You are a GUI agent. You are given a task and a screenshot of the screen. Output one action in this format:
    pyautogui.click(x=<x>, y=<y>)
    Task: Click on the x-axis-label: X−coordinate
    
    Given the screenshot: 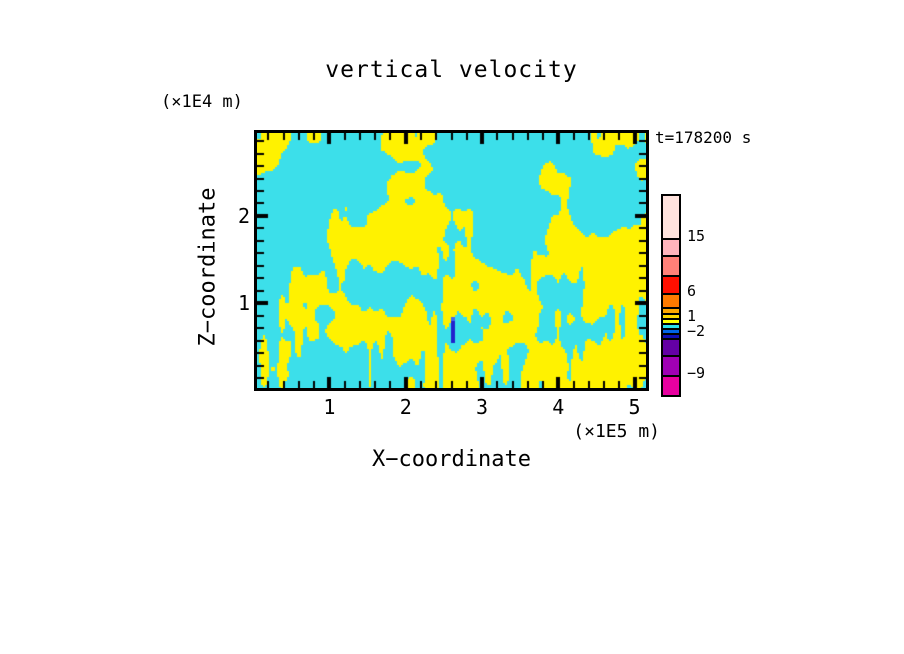 What is the action you would take?
    pyautogui.click(x=451, y=459)
    